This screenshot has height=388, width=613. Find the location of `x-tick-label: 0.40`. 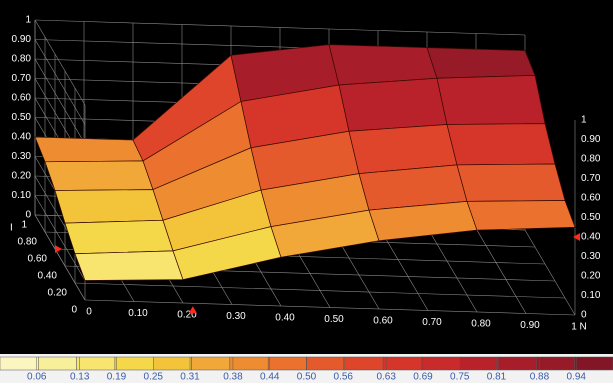

x-tick-label: 0.40 is located at coordinates (285, 318).